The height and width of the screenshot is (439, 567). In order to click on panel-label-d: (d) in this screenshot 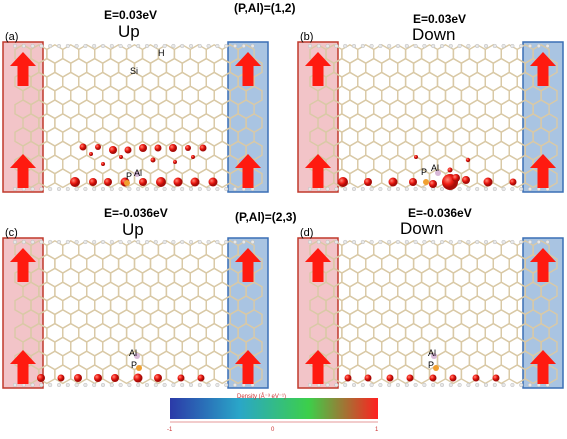, I will do `click(307, 233)`.